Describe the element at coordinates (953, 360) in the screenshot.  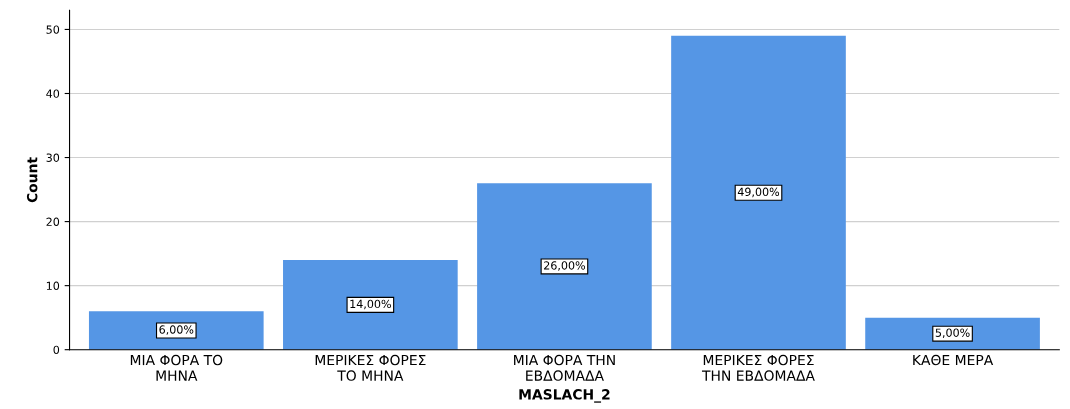
I see `x-tick-label: ΚΑΘΕ ΜΕΡΑ` at that location.